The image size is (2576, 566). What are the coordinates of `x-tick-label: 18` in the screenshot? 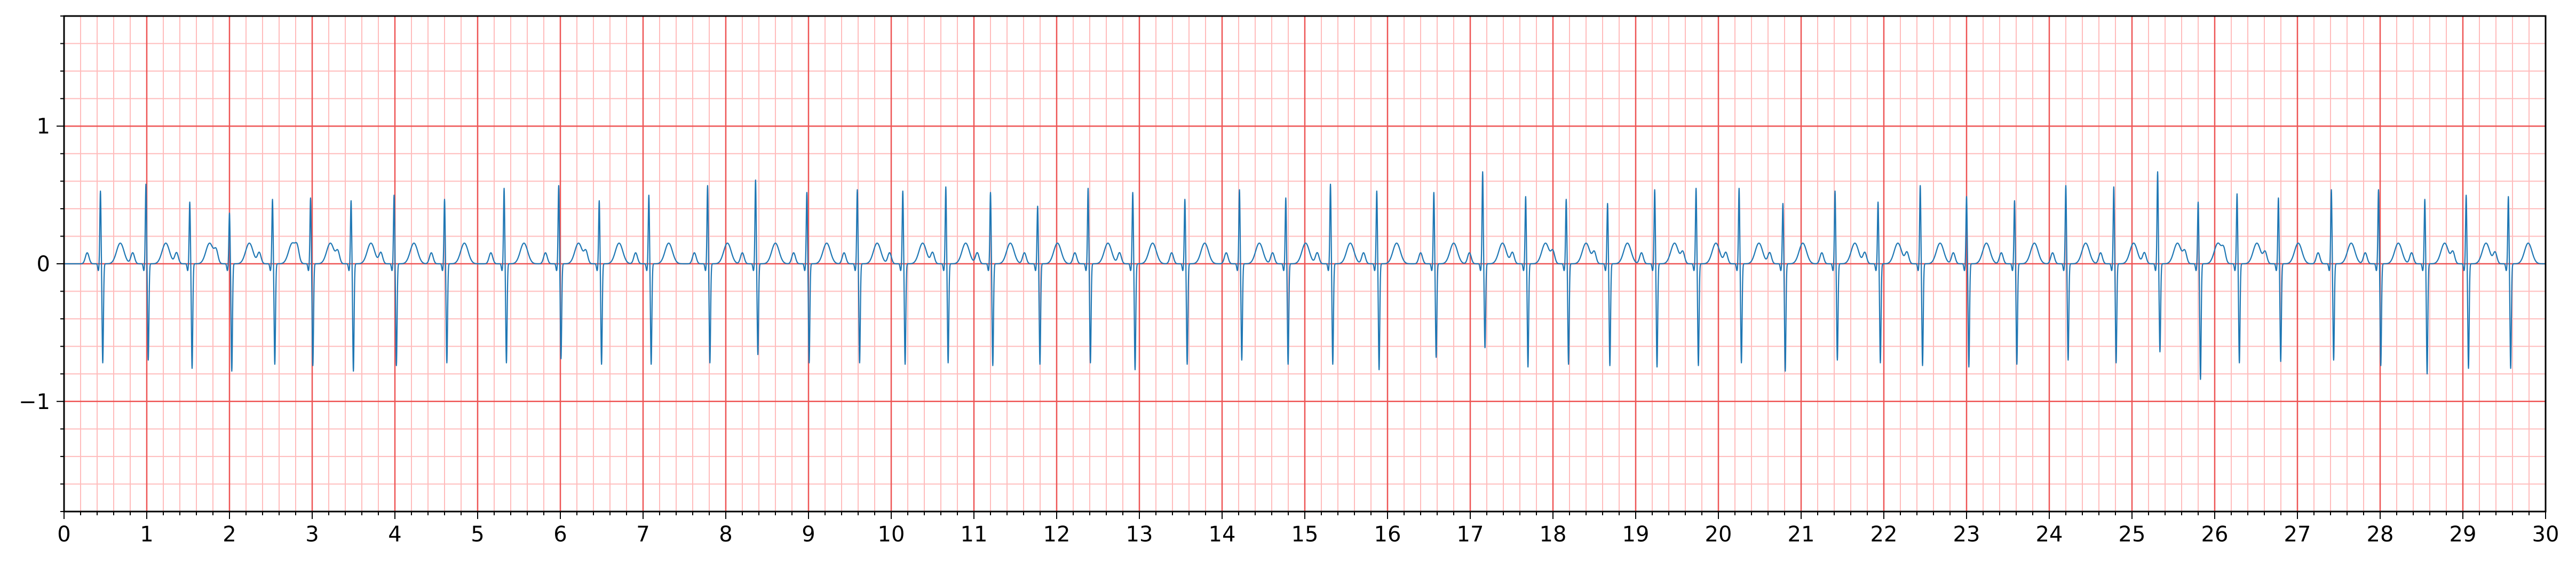 It's located at (1554, 534).